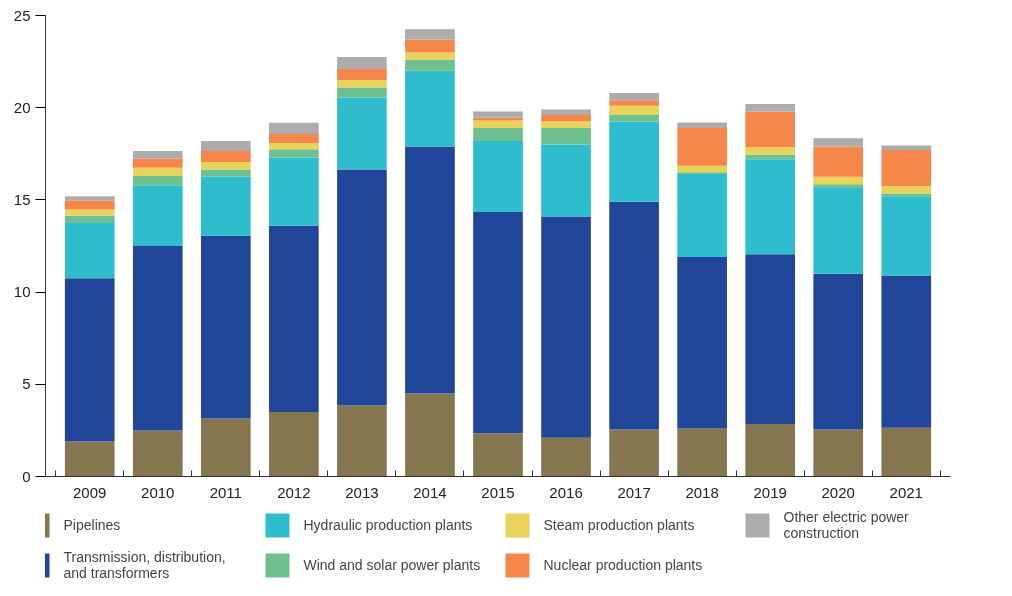 The height and width of the screenshot is (596, 1012). What do you see at coordinates (22, 15) in the screenshot?
I see `y-tick-label: 25` at bounding box center [22, 15].